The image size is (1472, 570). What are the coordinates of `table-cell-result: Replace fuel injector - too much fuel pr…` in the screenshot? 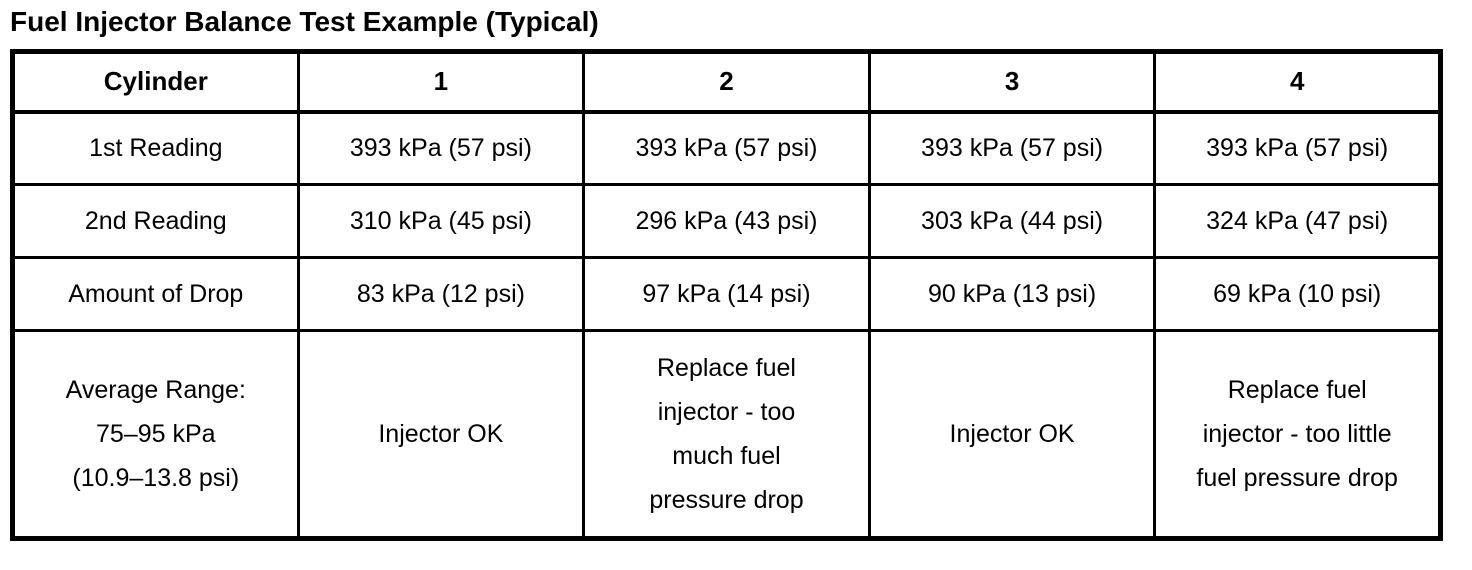 It's located at (726, 435).